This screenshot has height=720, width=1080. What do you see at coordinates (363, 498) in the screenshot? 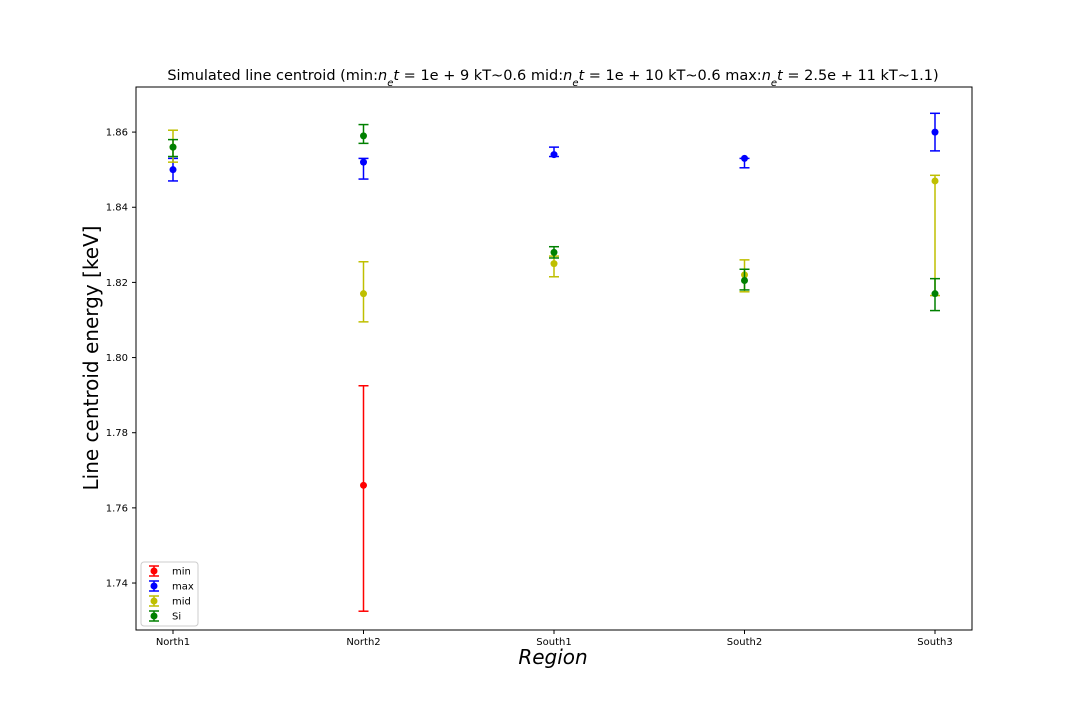
I see `series-min` at bounding box center [363, 498].